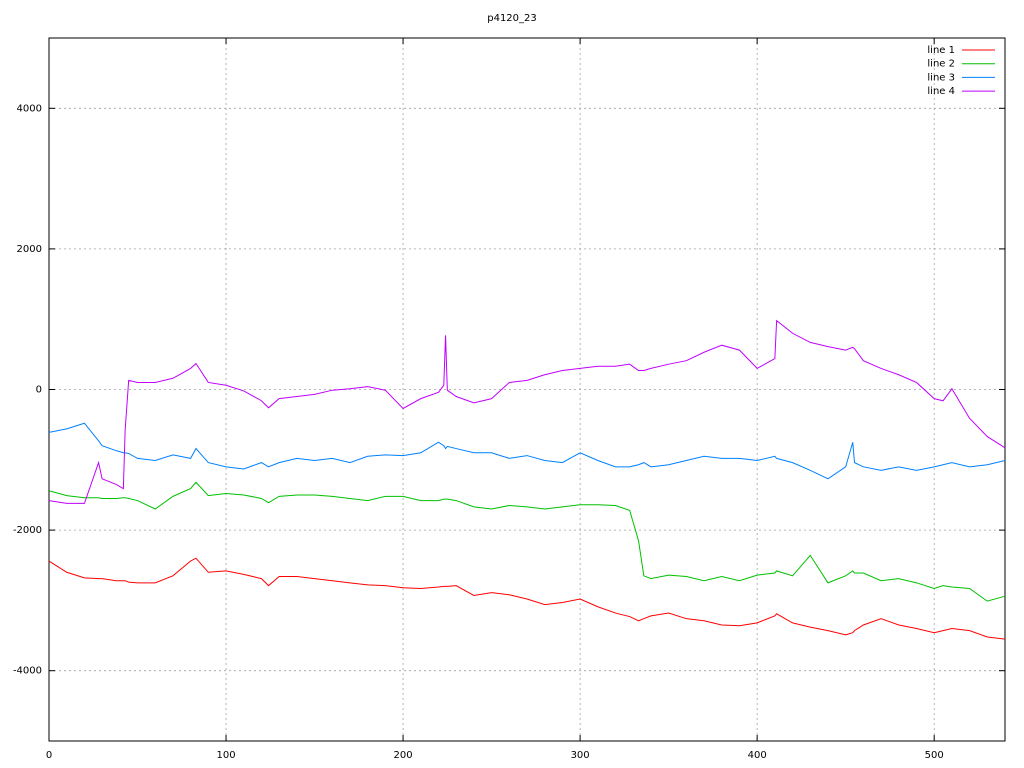 The image size is (1024, 768). I want to click on legend-label: line 2, so click(941, 64).